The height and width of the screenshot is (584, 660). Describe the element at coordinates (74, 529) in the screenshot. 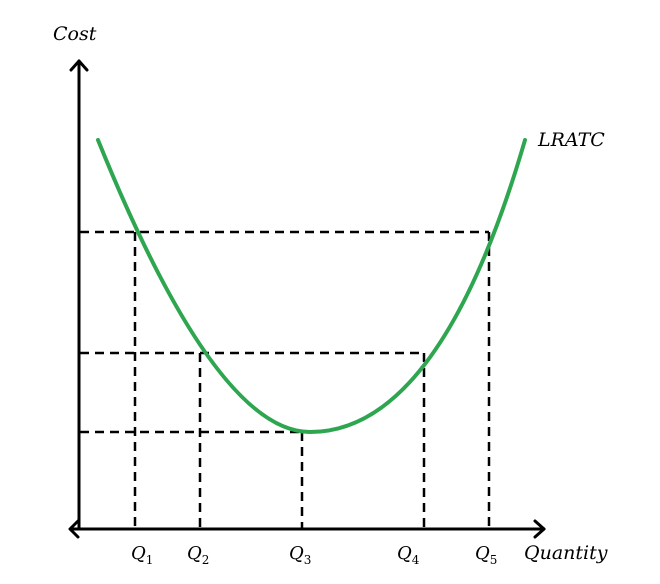

I see `origin-arrow-icon` at that location.